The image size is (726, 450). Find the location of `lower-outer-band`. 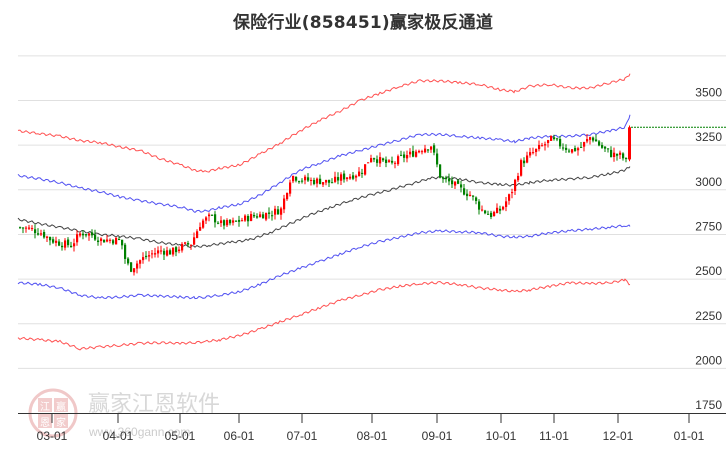

lower-outer-band is located at coordinates (324, 314).